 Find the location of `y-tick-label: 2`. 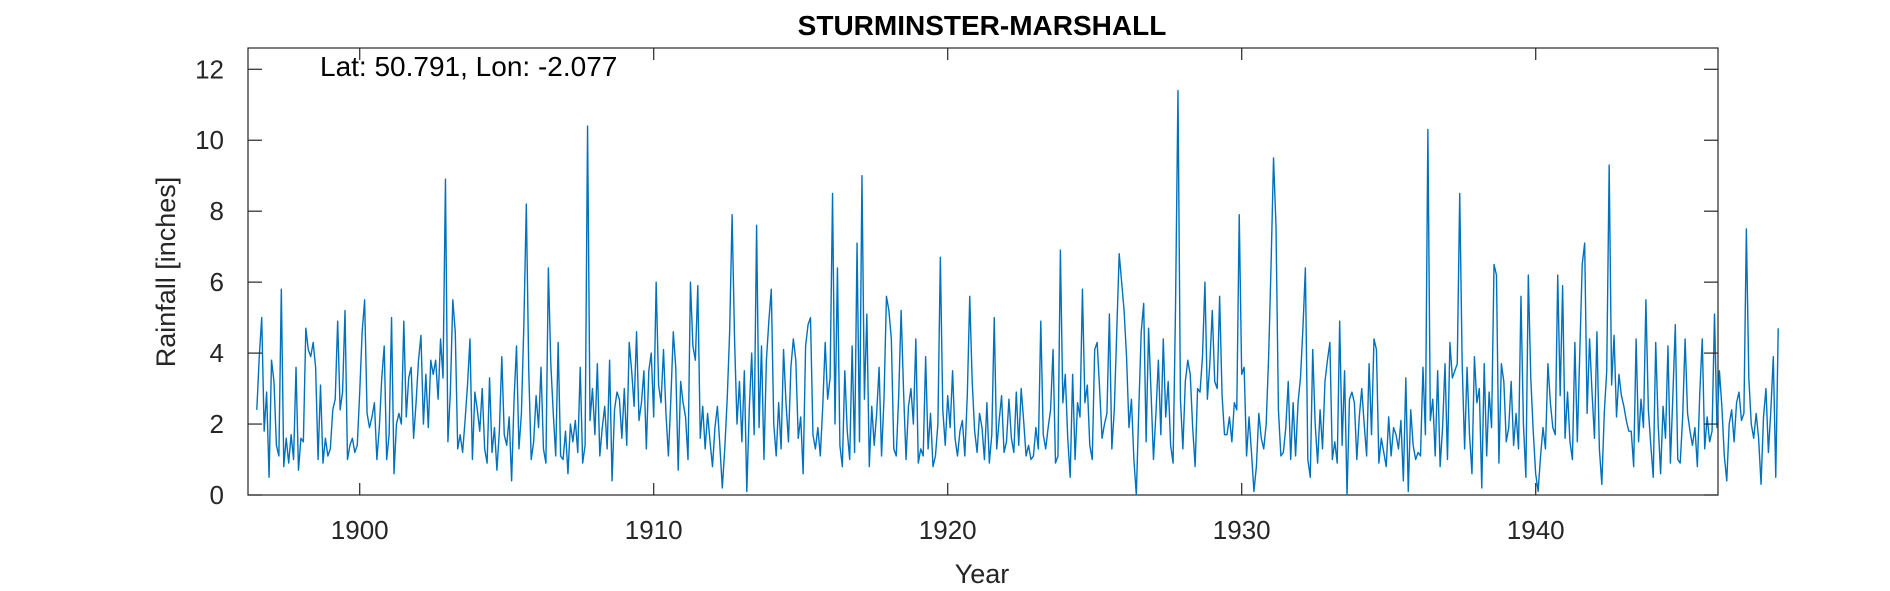

y-tick-label: 2 is located at coordinates (217, 424).